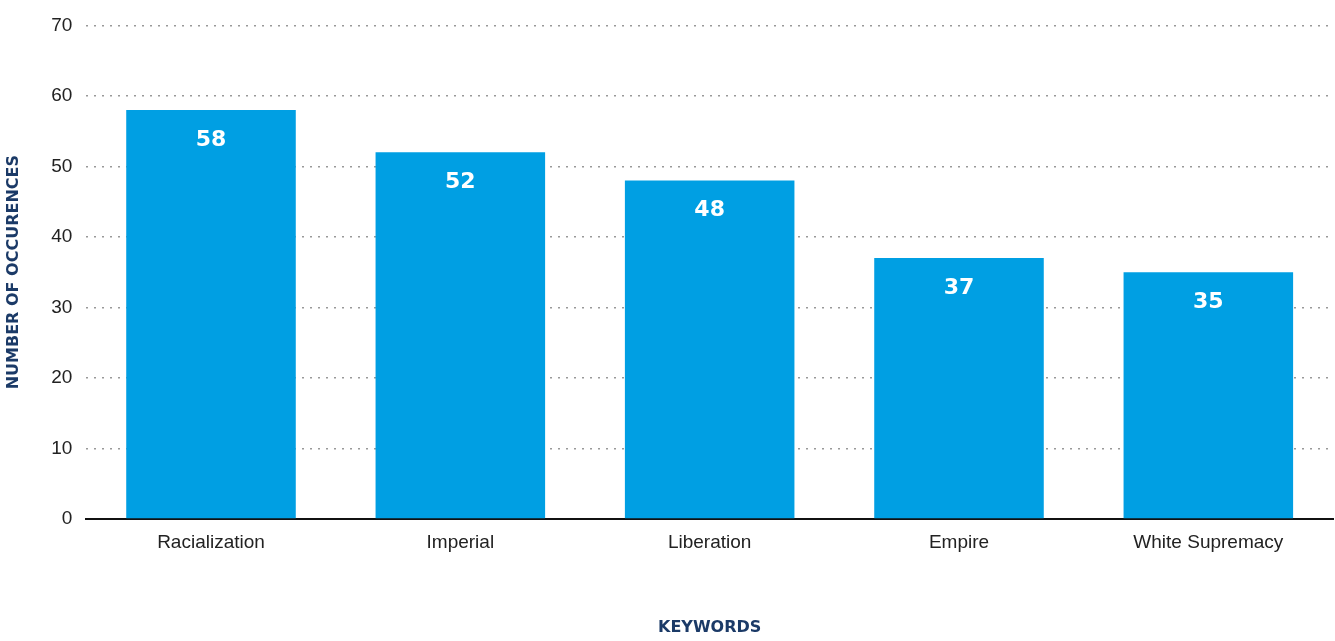 The height and width of the screenshot is (641, 1335). I want to click on data-label: 37, so click(959, 286).